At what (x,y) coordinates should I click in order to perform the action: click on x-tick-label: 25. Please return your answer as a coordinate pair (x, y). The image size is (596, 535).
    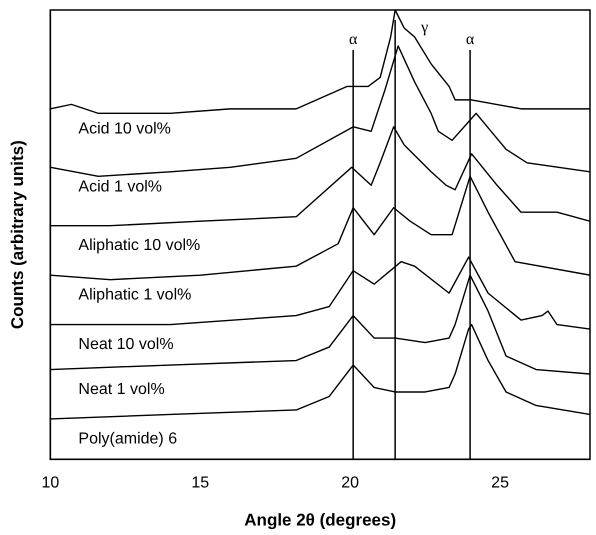
    Looking at the image, I should click on (500, 483).